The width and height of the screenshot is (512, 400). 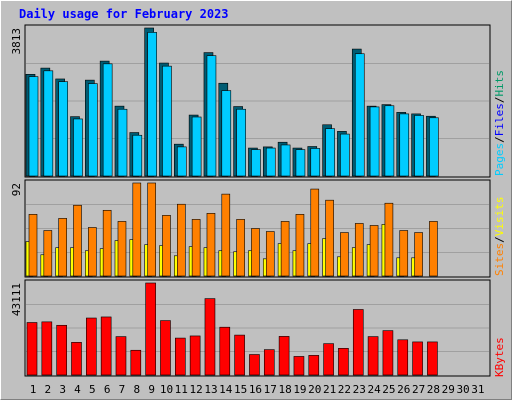 I want to click on panel-kbytes-series-label: KBytes, so click(x=499, y=357).